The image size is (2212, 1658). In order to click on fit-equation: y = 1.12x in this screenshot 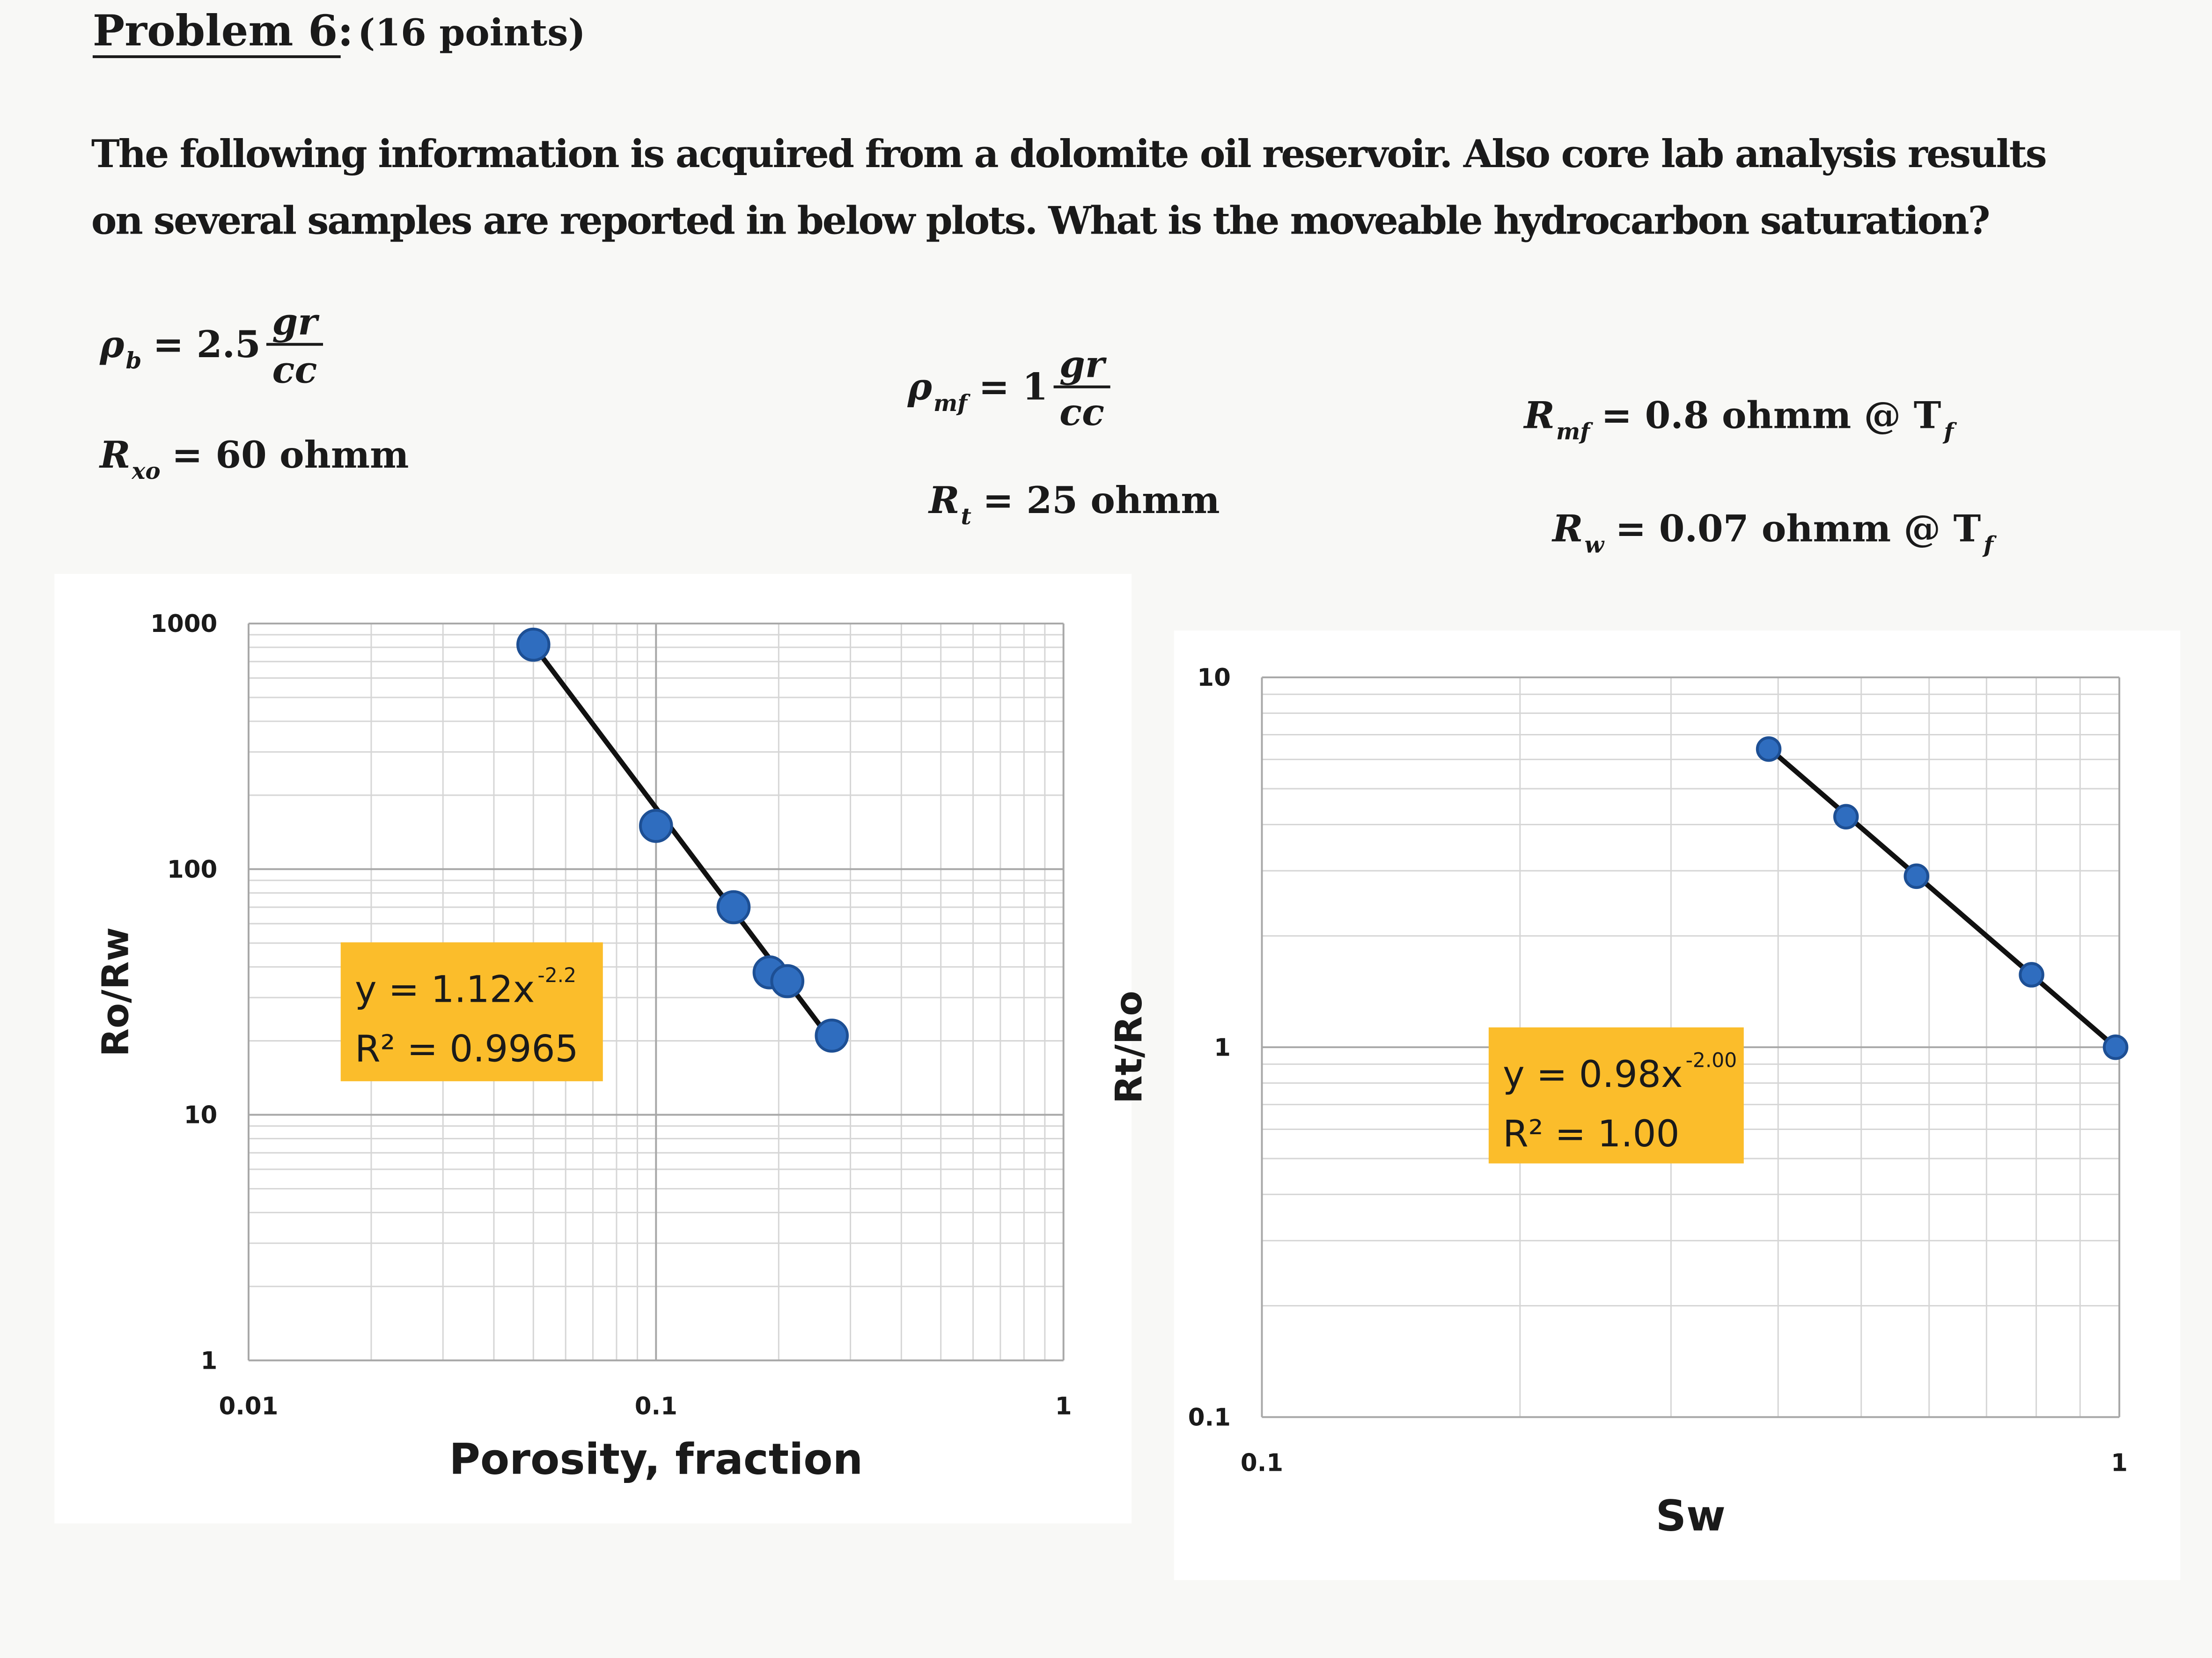, I will do `click(445, 990)`.